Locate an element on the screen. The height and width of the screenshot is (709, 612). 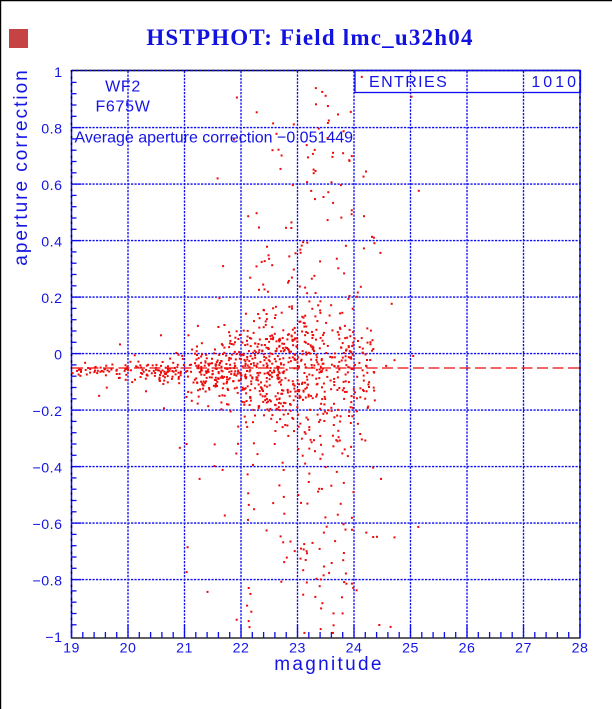
svg-text:Average aperture correction −0: Average aperture correction −0.051449 is located at coordinates (214, 138).